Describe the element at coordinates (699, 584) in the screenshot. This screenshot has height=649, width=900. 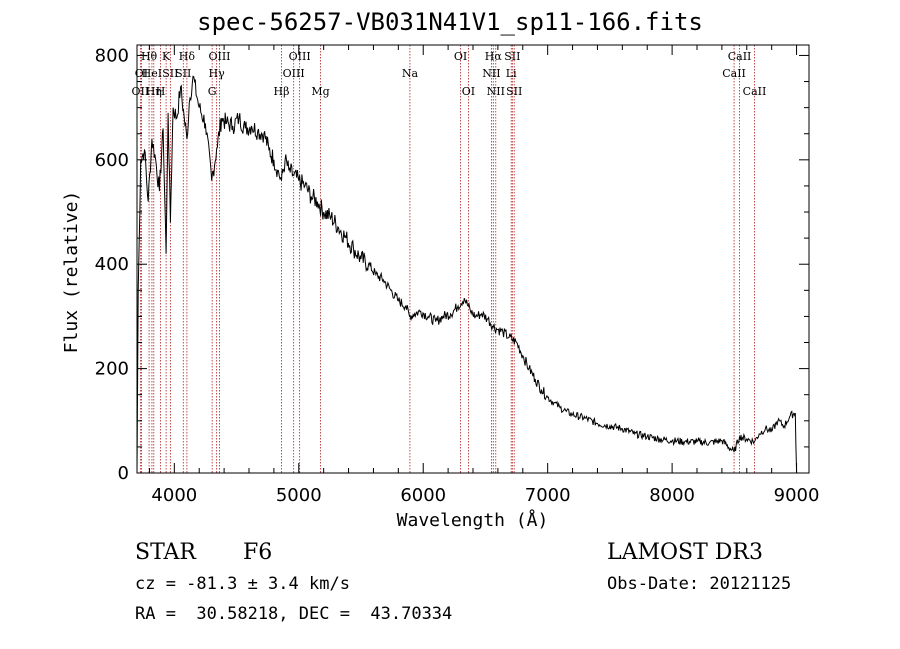
I see `obs-date: Obs-Date: 20121125` at that location.